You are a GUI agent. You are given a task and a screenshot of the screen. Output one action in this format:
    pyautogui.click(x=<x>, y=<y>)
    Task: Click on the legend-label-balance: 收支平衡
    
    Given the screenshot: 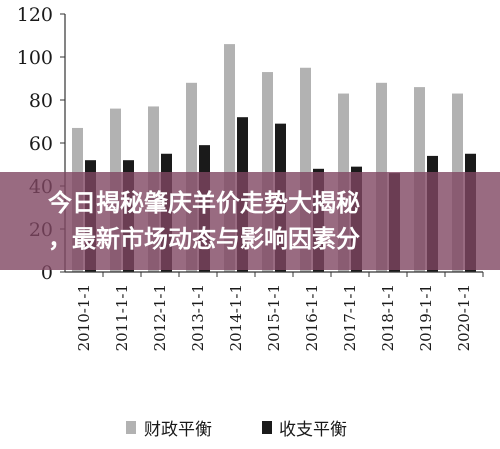 What is the action you would take?
    pyautogui.click(x=313, y=430)
    